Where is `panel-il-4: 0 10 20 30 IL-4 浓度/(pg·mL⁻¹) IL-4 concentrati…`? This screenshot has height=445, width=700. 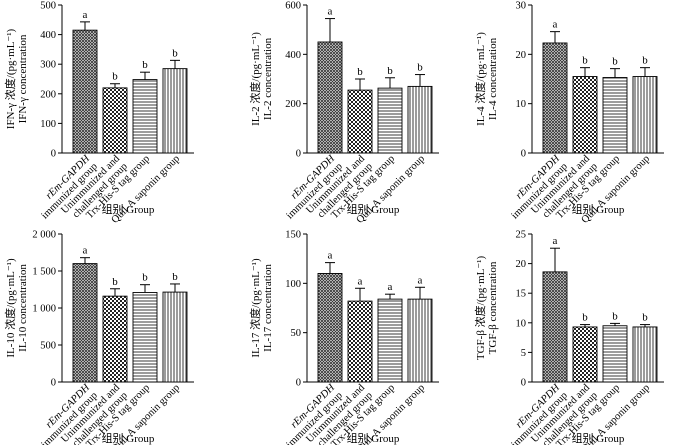 panel-il-4: 0 10 20 30 IL-4 浓度/(pg·mL⁻¹) IL-4 concentrati… is located at coordinates (568, 113).